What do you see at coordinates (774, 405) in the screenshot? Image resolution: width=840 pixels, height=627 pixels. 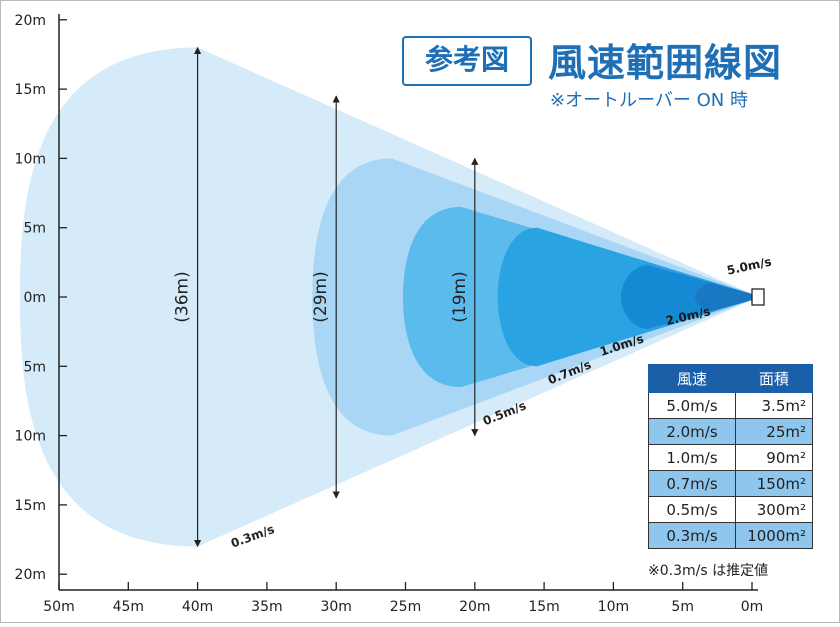 I see `cell-area: 3.5m²` at bounding box center [774, 405].